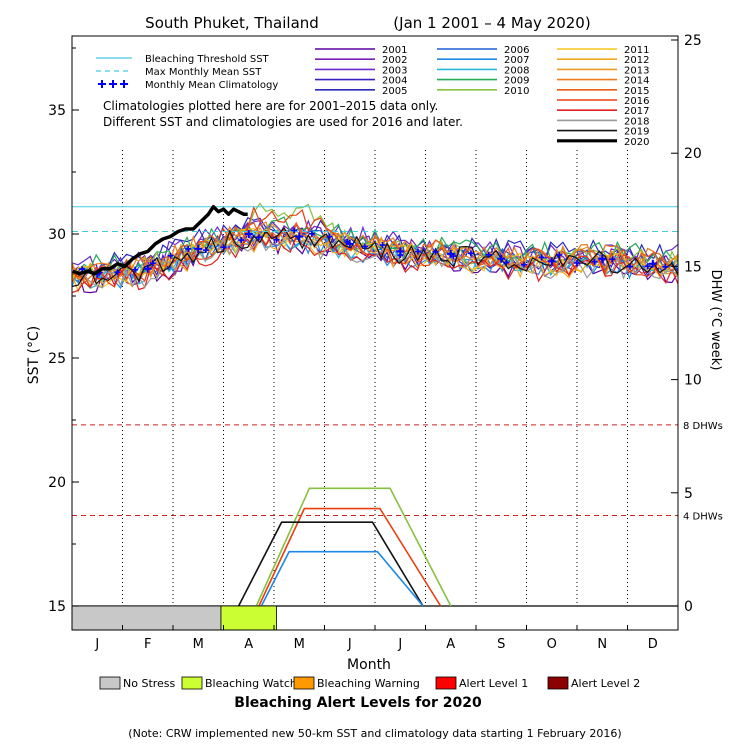 This screenshot has height=750, width=750. What do you see at coordinates (57, 235) in the screenshot?
I see `y-left-tick-label: 30` at bounding box center [57, 235].